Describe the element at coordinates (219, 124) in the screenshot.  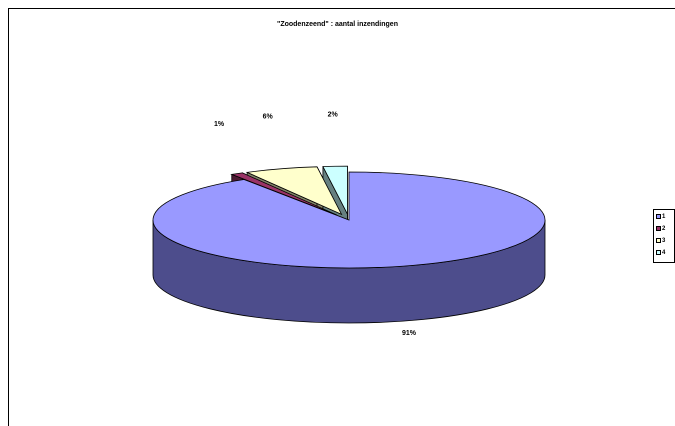
I see `data-label-2: 1%` at that location.